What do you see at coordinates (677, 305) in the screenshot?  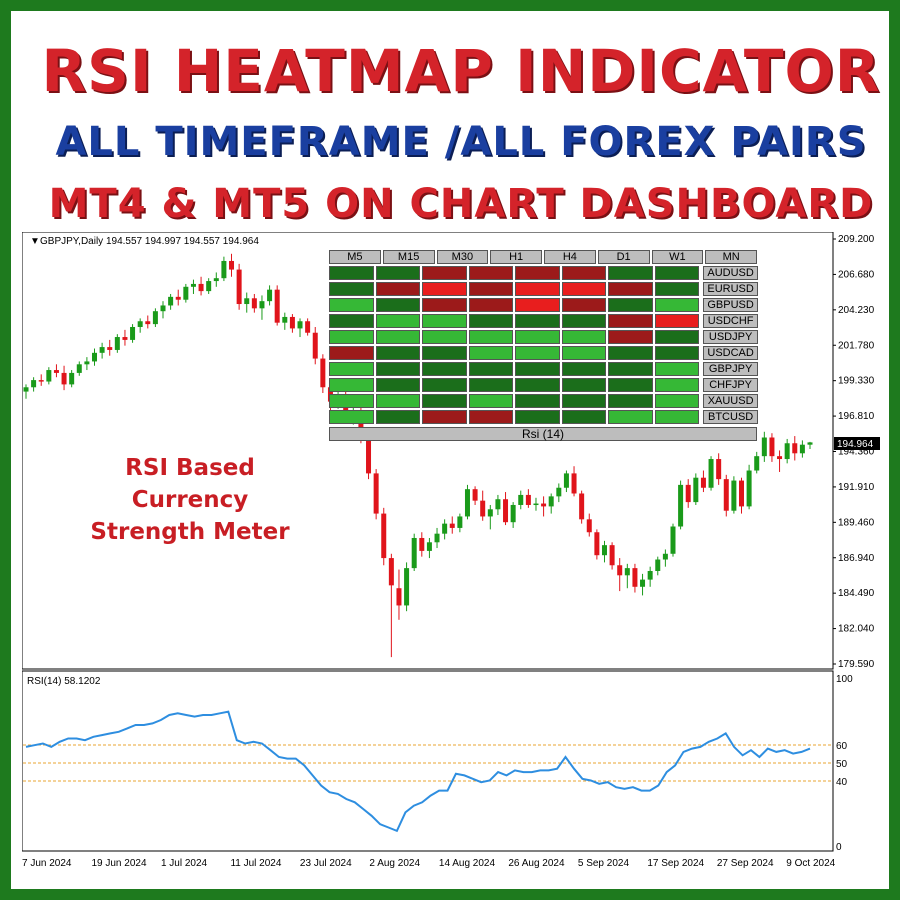 I see `heat-cell-gbpusd-mn` at bounding box center [677, 305].